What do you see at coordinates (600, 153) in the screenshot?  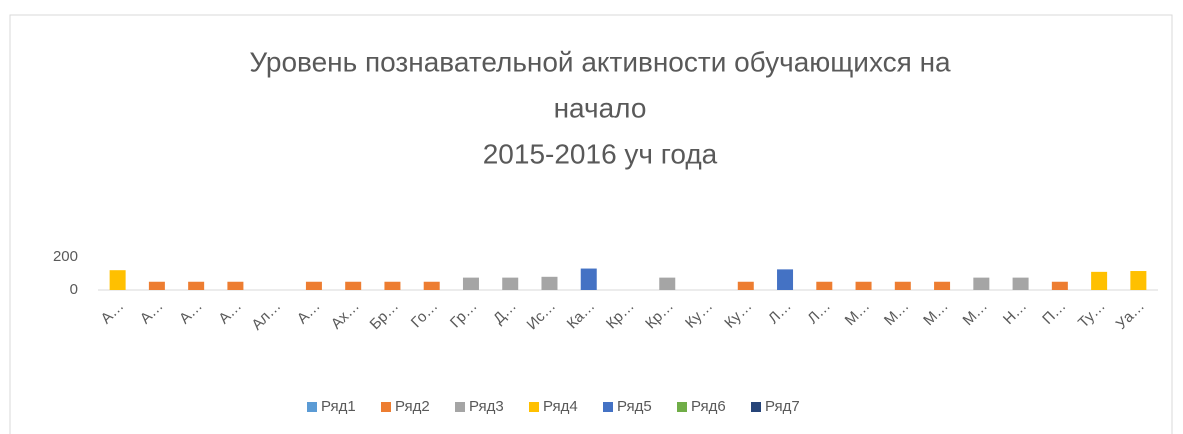 I see `chart-title: 2015-2016 уч года` at bounding box center [600, 153].